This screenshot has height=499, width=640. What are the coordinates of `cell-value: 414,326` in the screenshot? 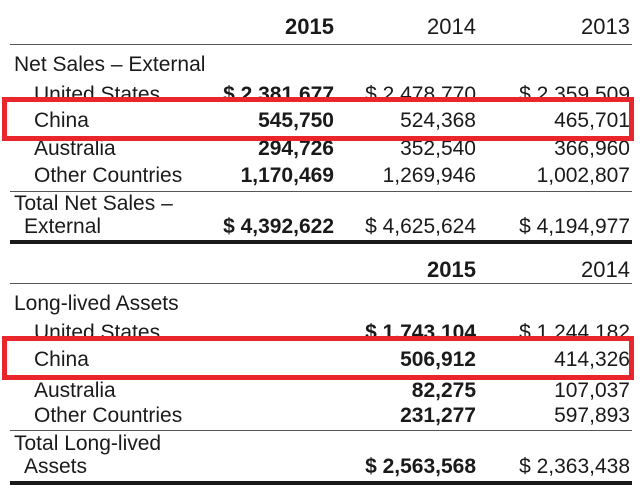 It's located at (592, 359).